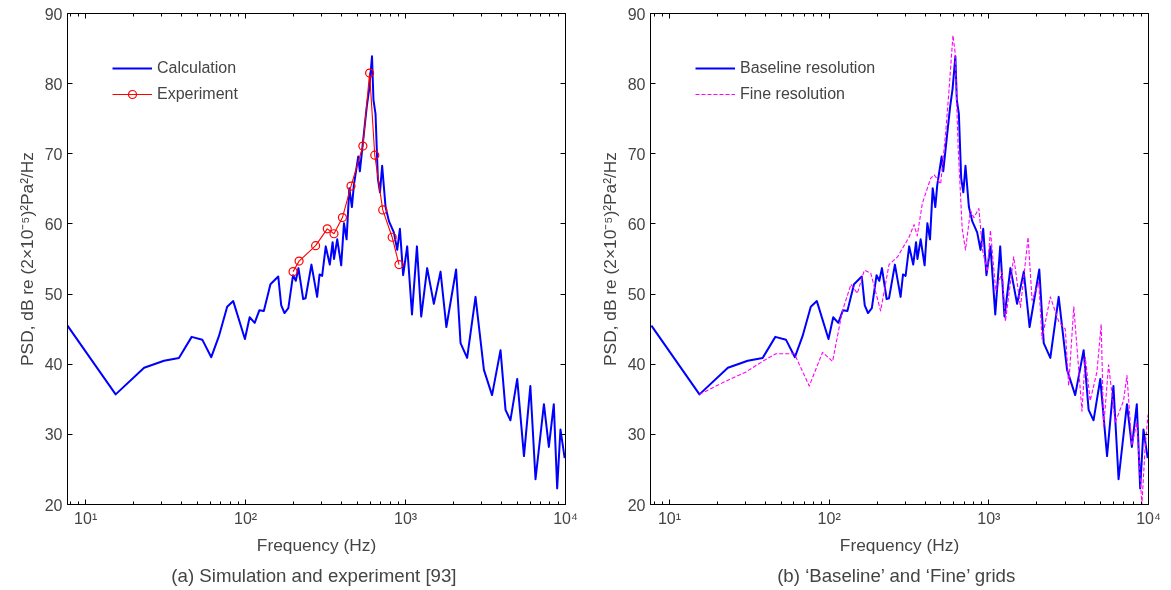 The image size is (1171, 590). What do you see at coordinates (197, 68) in the screenshot?
I see `legend-label: Calculation` at bounding box center [197, 68].